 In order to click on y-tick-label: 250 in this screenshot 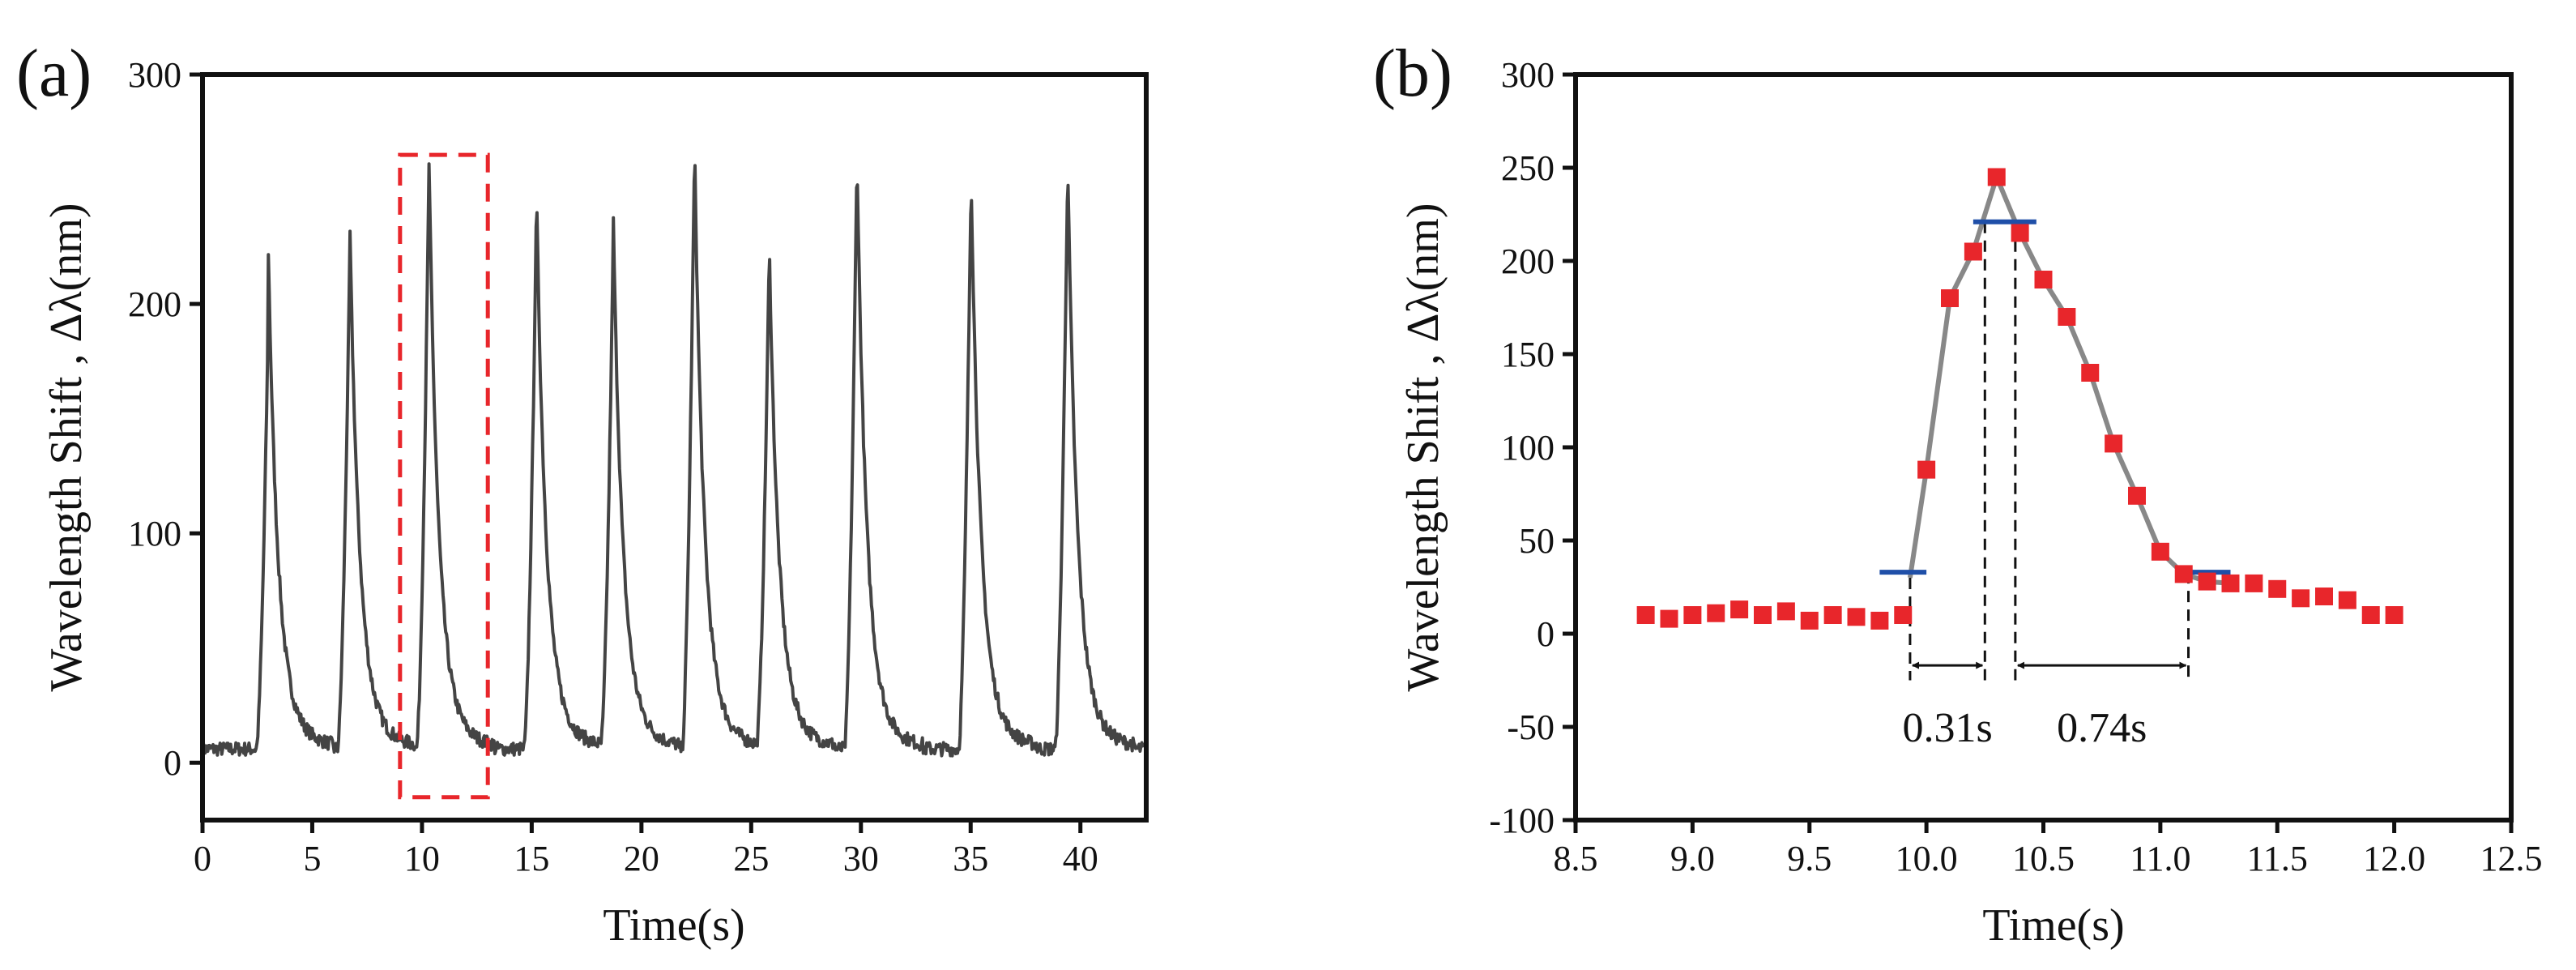, I will do `click(1528, 168)`.